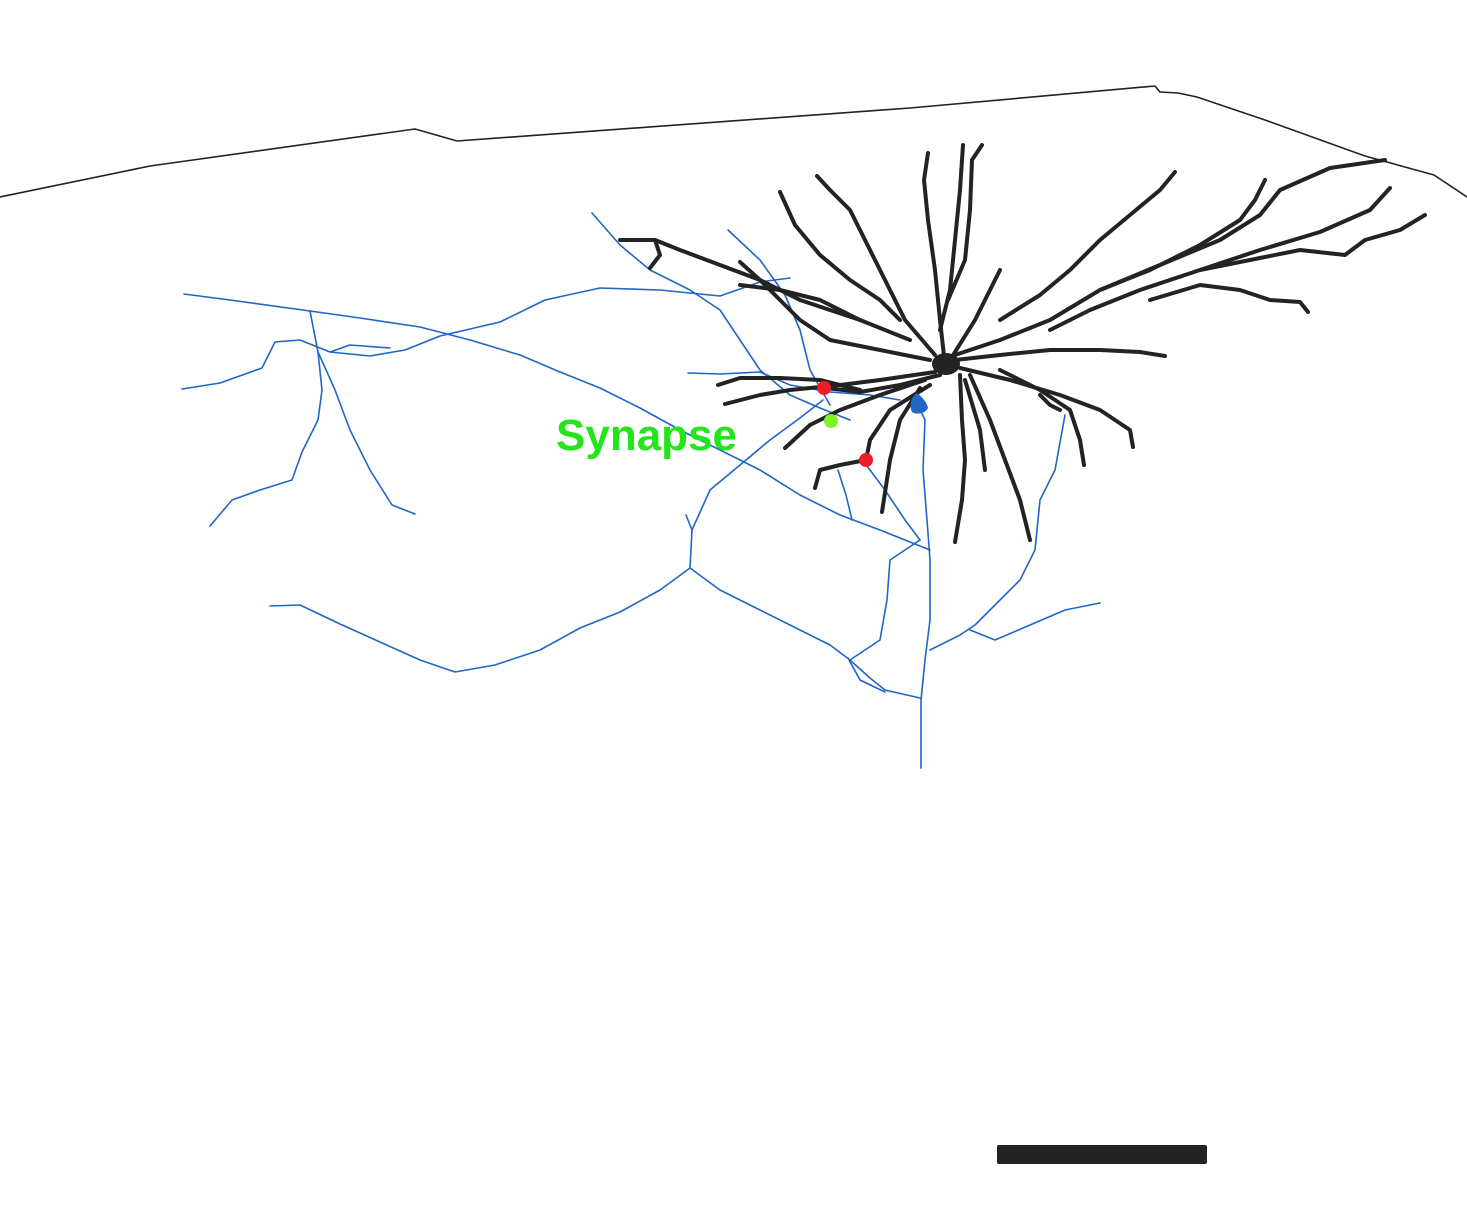 The width and height of the screenshot is (1467, 1231). I want to click on presynaptic-soma, so click(919, 403).